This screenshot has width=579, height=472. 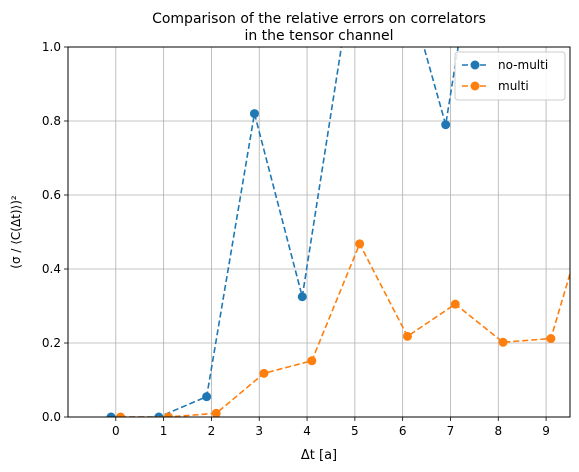 I want to click on x-axis-label: Δt [a], so click(x=319, y=455).